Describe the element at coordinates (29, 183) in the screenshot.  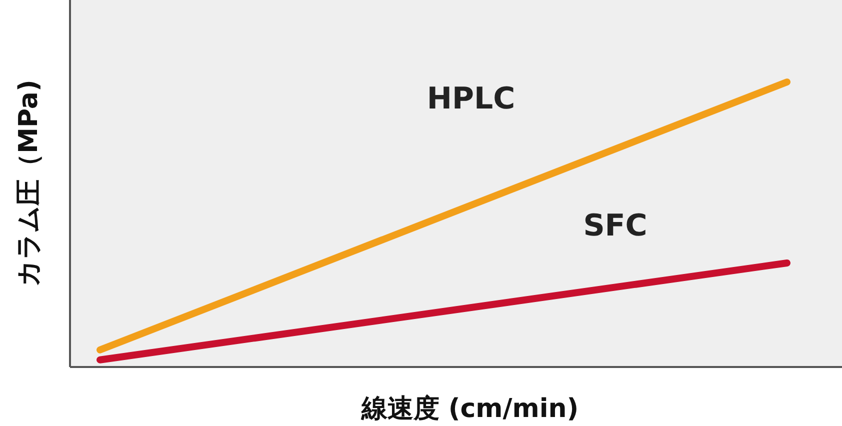
I see `y-axis-title: カラム圧（MPa)` at that location.